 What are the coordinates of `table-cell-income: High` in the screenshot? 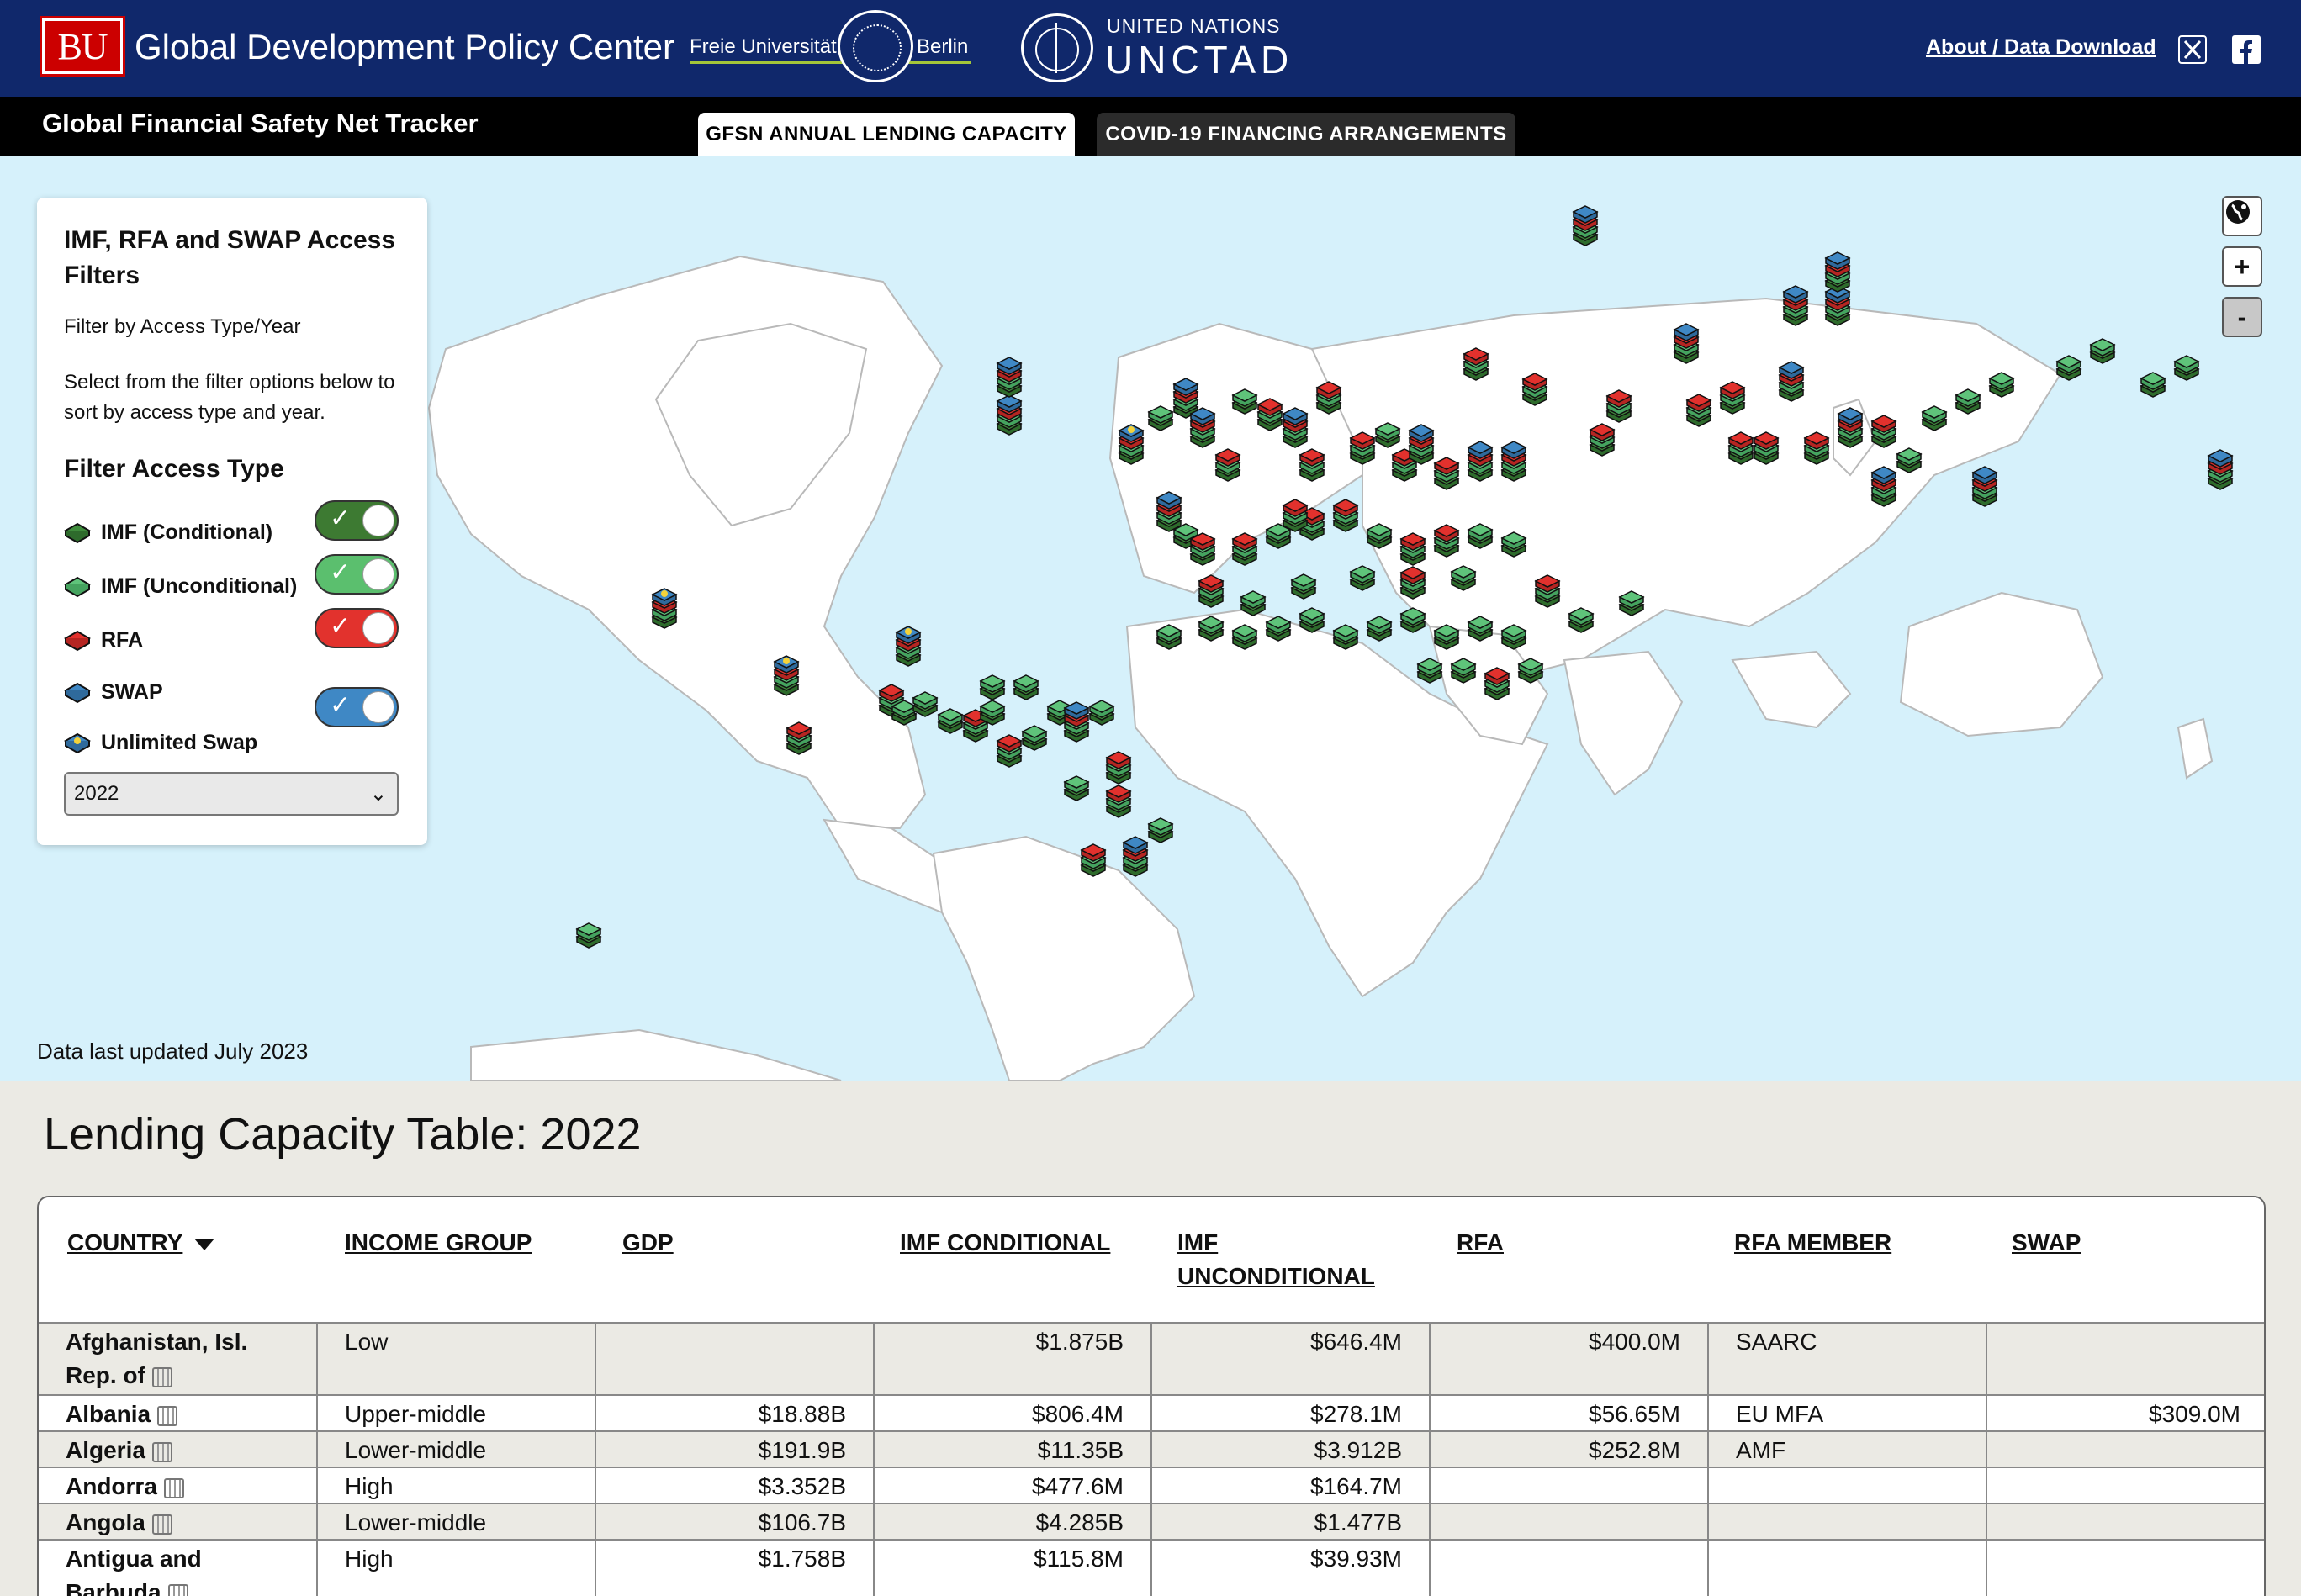 It's located at (455, 1568).